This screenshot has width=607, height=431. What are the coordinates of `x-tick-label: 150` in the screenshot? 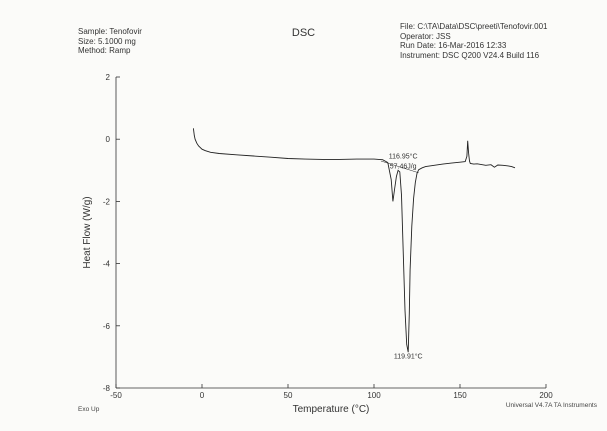 It's located at (460, 395).